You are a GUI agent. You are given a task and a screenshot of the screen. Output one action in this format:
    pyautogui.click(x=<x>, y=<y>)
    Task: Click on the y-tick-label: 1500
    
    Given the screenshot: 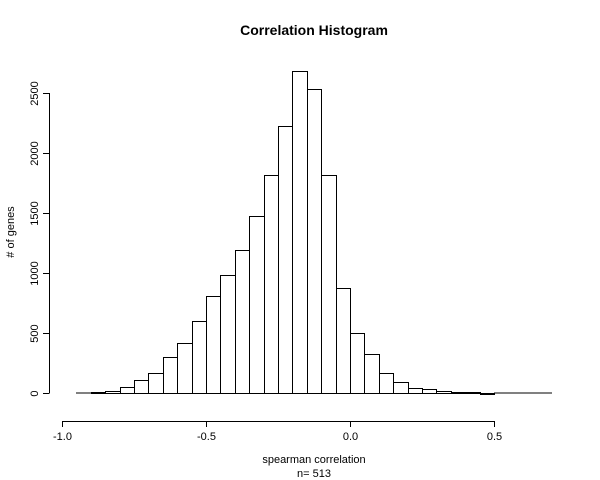 What is the action you would take?
    pyautogui.click(x=35, y=213)
    